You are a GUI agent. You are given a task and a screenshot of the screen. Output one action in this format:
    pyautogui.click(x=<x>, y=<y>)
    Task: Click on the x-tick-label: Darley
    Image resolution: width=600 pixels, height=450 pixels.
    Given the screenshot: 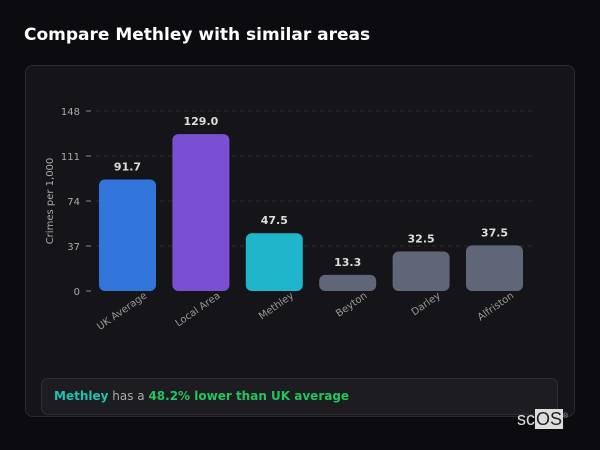 What is the action you would take?
    pyautogui.click(x=426, y=304)
    